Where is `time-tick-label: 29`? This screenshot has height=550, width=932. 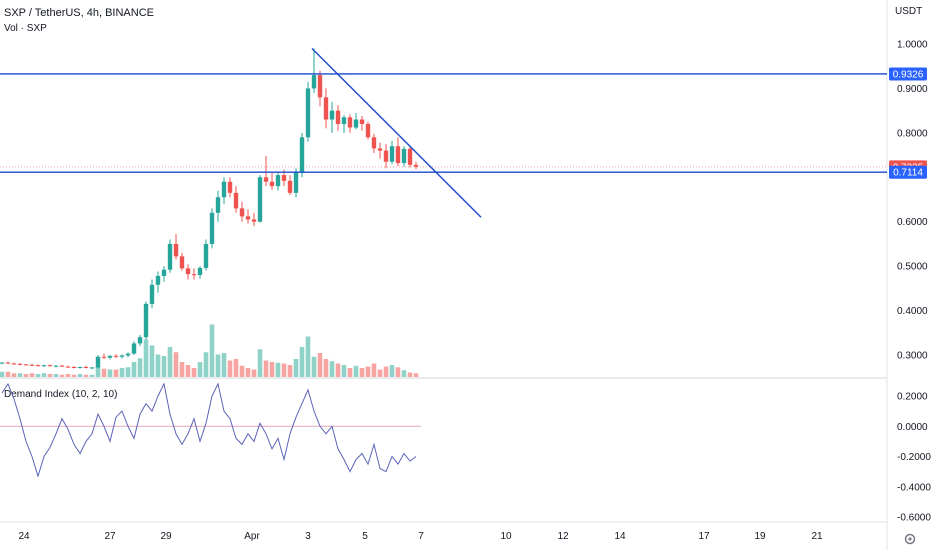
time-tick-label: 29 is located at coordinates (166, 536).